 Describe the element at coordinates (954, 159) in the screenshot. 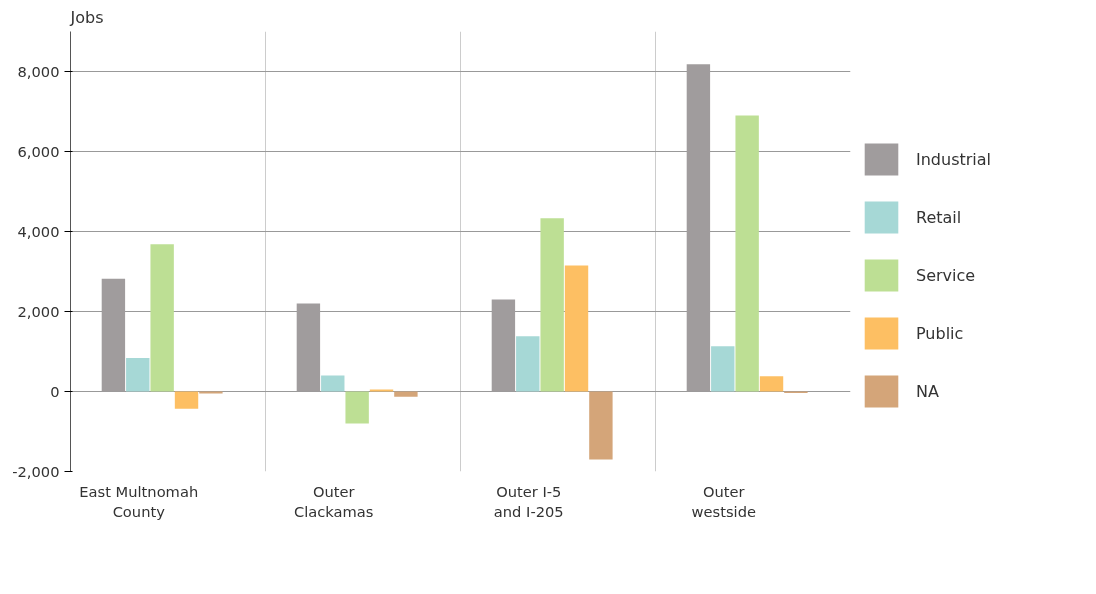

I see `legend-label: Industrial` at that location.